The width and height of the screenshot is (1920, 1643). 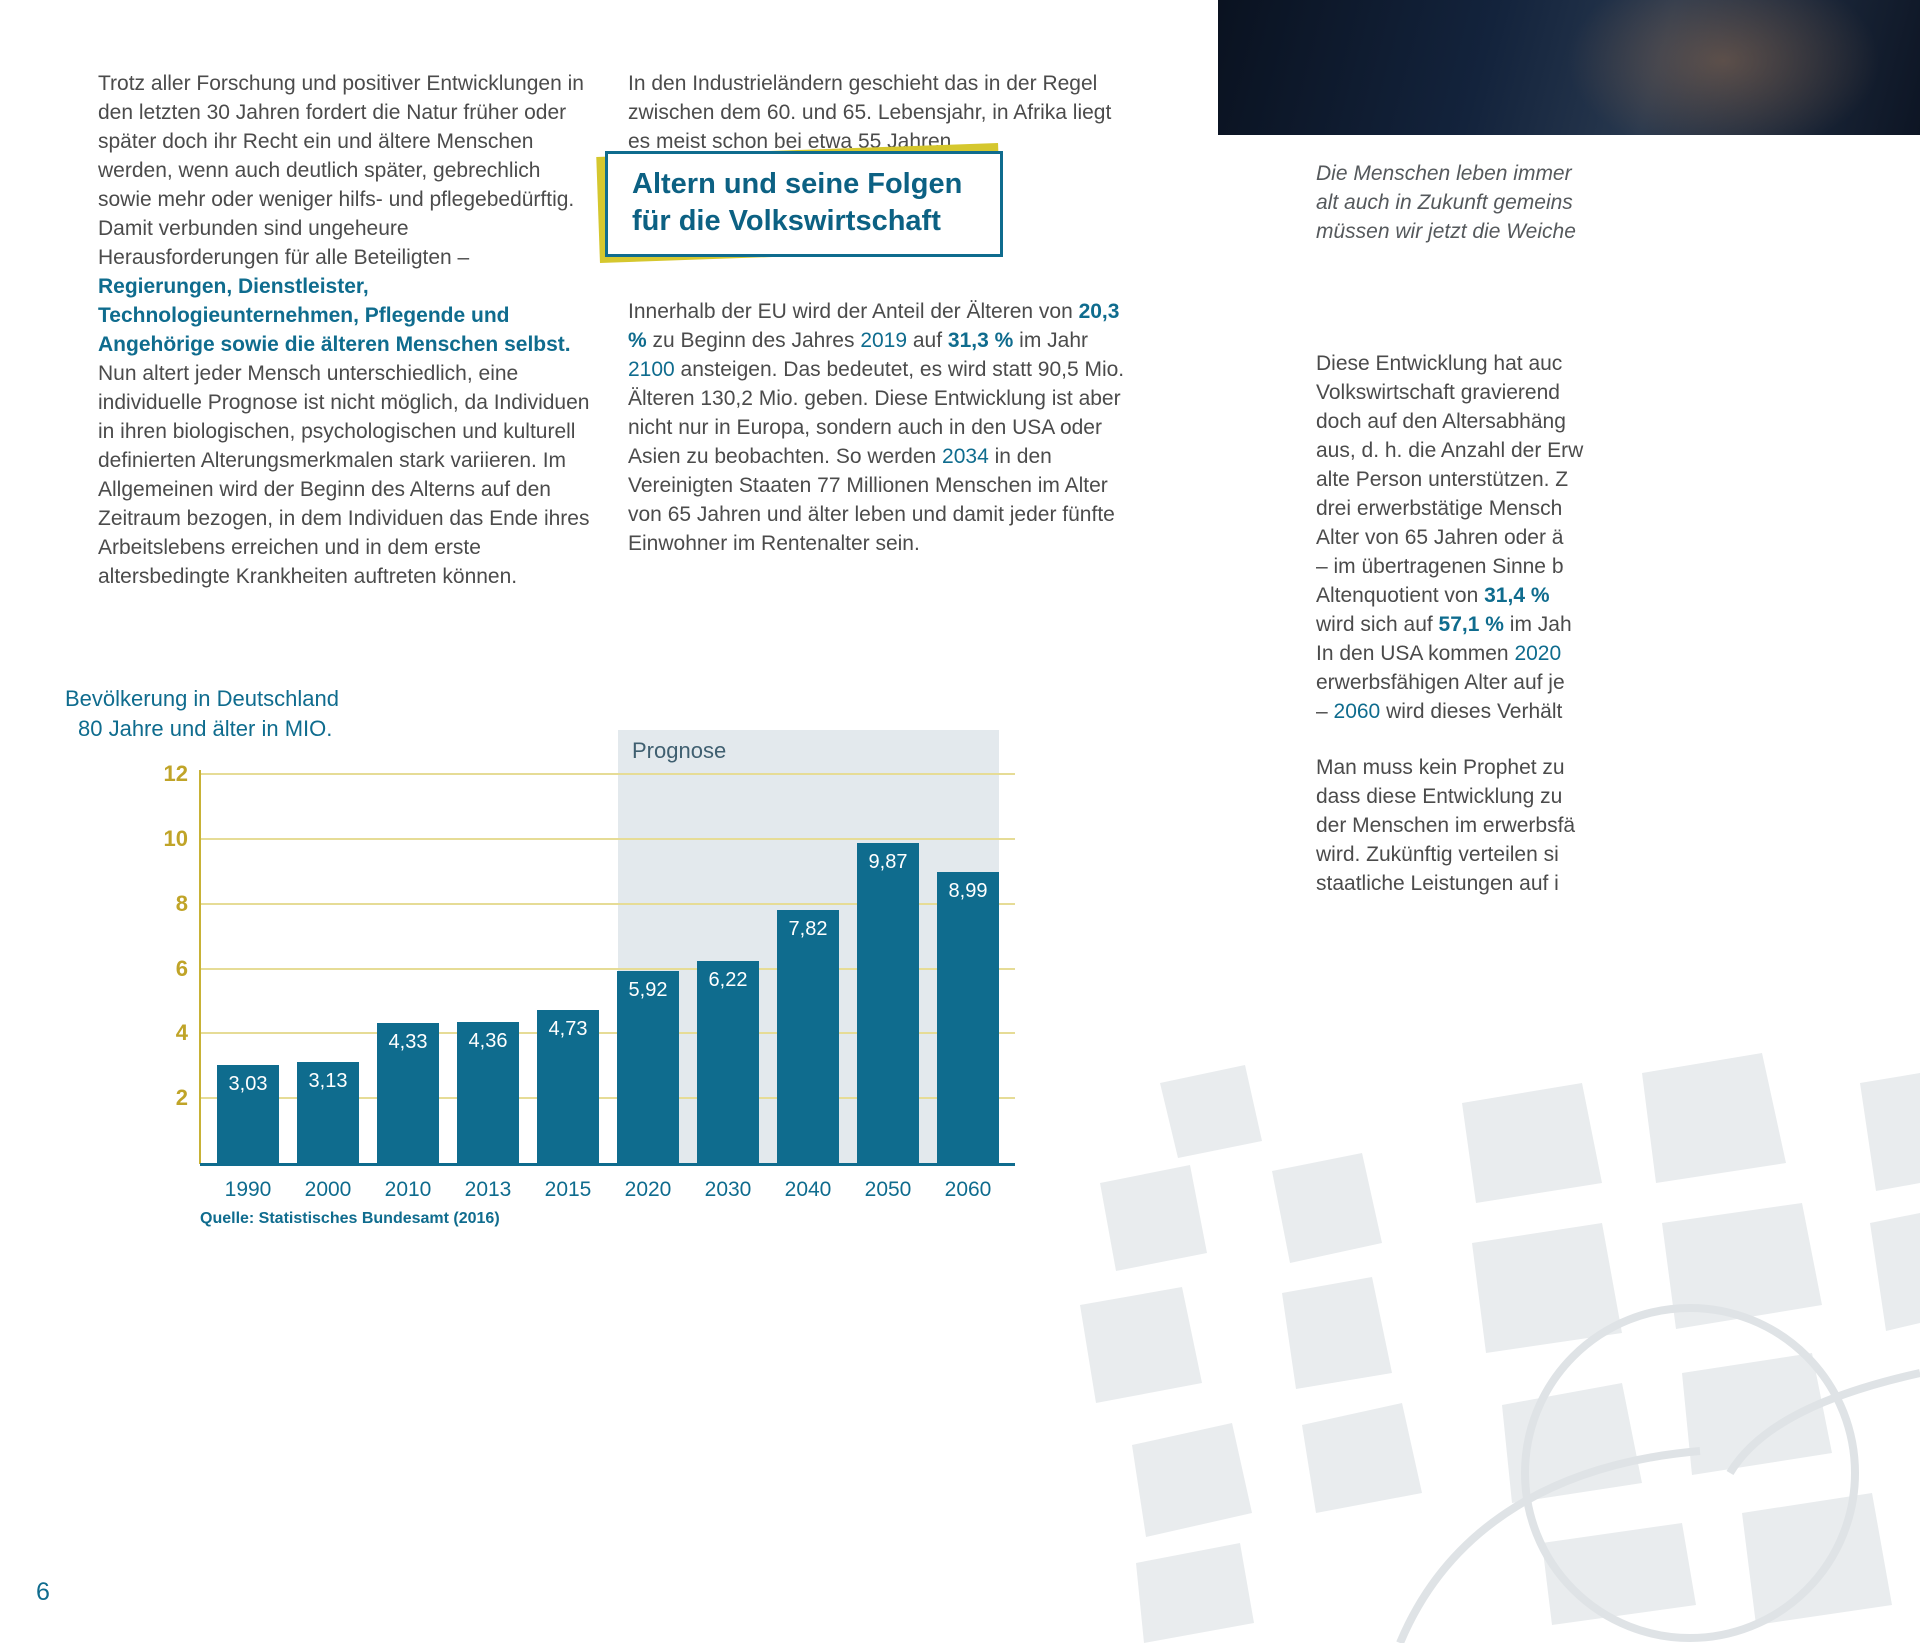 What do you see at coordinates (753, 340) in the screenshot?
I see `text-run: zu Beginn des Jahres` at bounding box center [753, 340].